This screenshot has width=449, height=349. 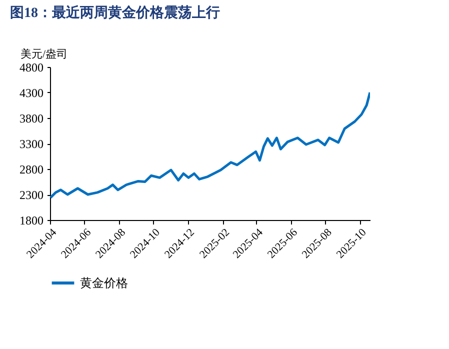 What do you see at coordinates (115, 12) in the screenshot?
I see `chart-title: 图18：最近两周黄金价格震荡上行` at bounding box center [115, 12].